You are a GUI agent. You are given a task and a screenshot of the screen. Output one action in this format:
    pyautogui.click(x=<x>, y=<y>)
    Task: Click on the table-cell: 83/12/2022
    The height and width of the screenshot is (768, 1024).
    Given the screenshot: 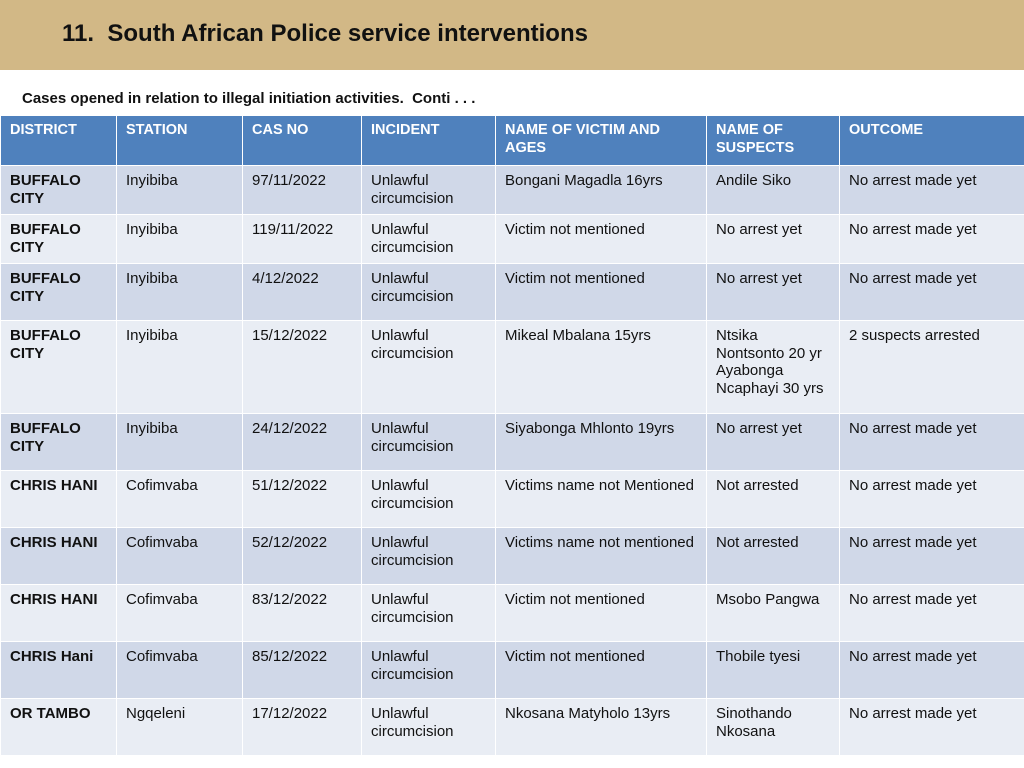 What is the action you would take?
    pyautogui.click(x=302, y=613)
    